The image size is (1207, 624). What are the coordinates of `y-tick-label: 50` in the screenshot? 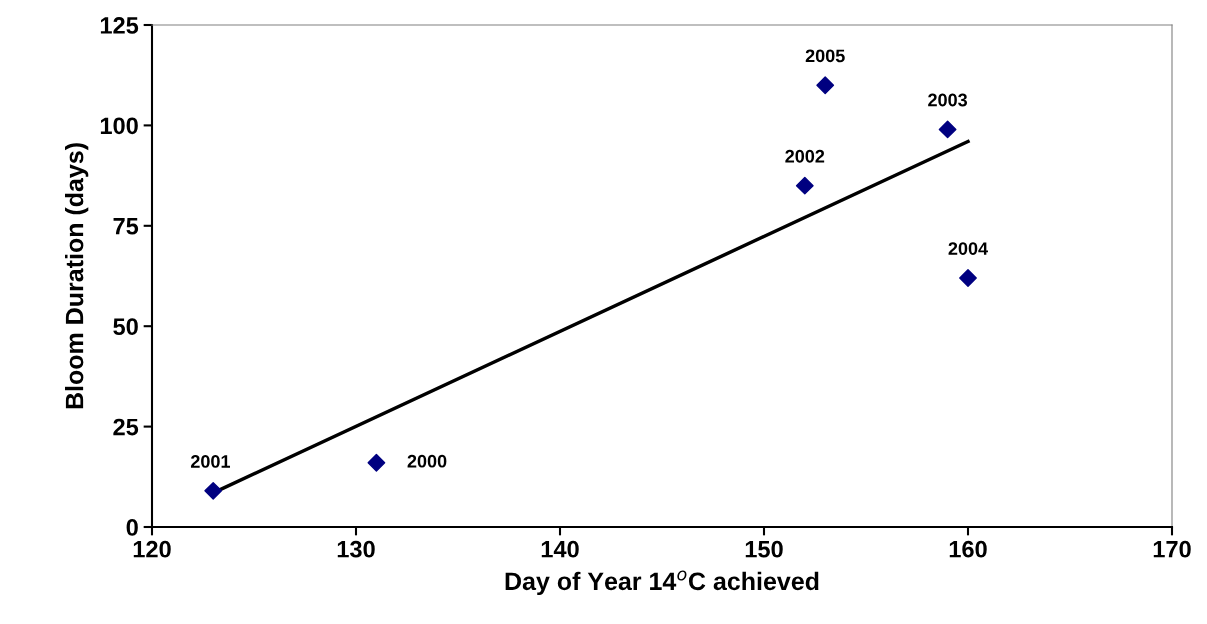 It's located at (125, 326).